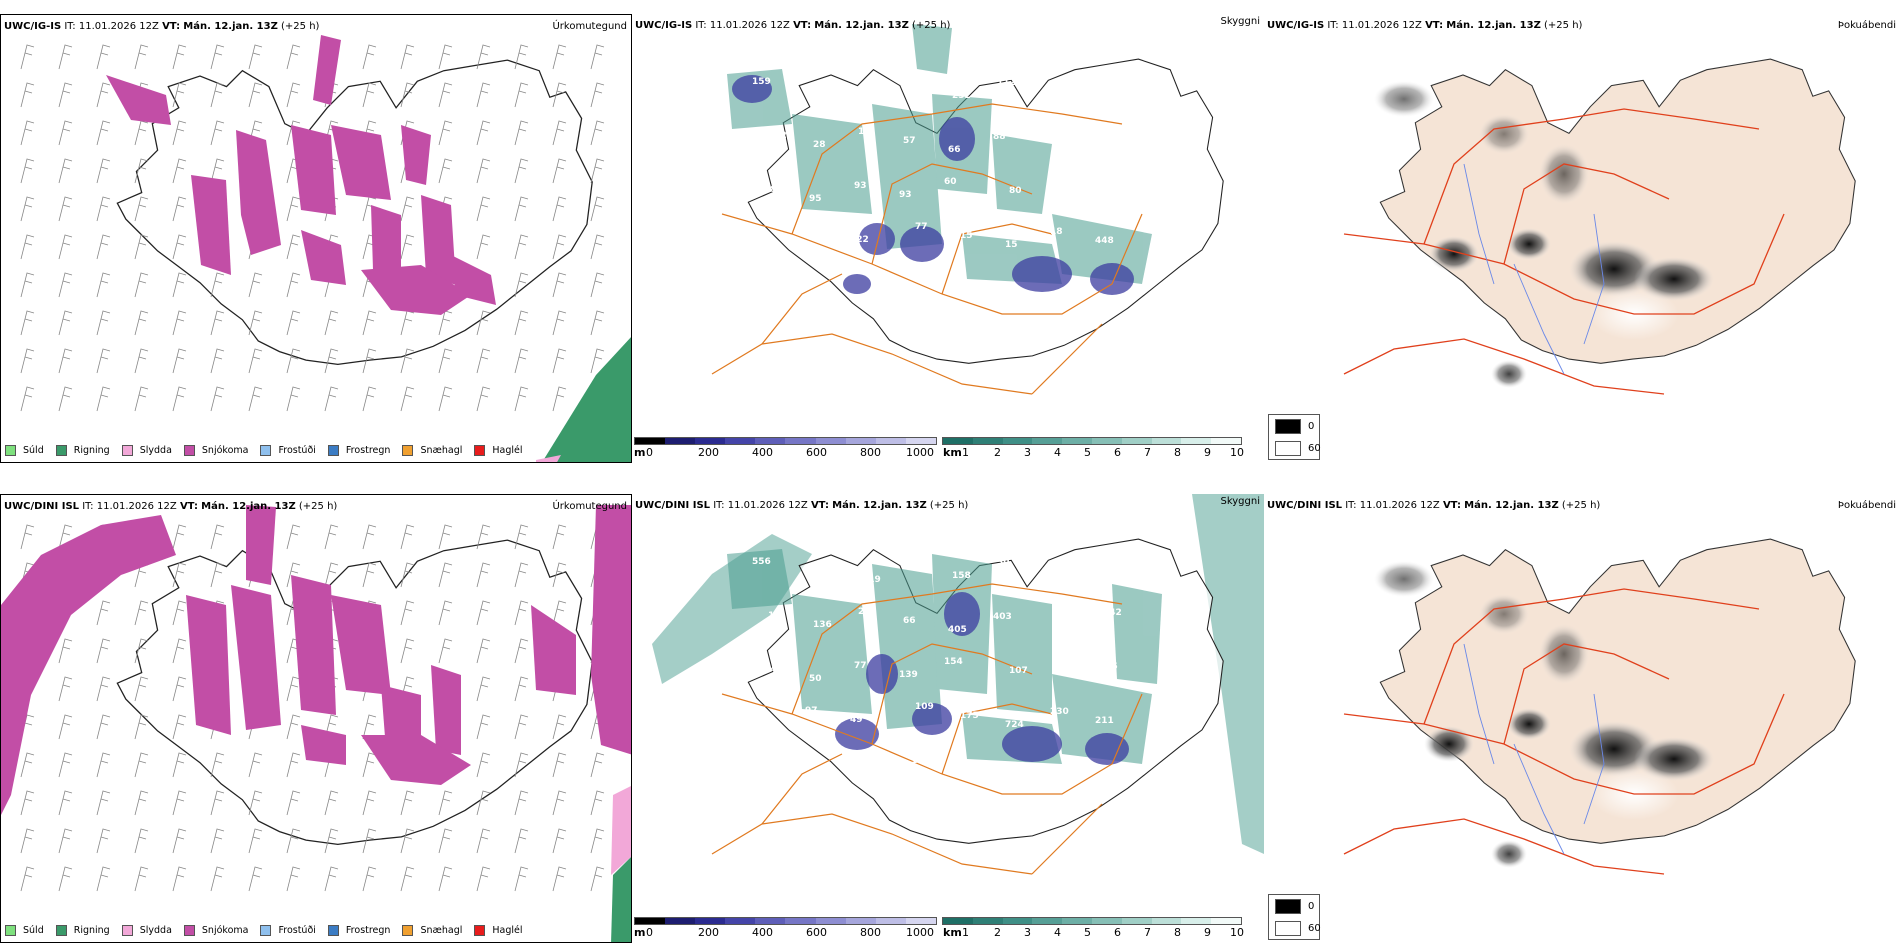  Describe the element at coordinates (826, 571) in the screenshot. I see `ceiling-value-label: 167` at that location.